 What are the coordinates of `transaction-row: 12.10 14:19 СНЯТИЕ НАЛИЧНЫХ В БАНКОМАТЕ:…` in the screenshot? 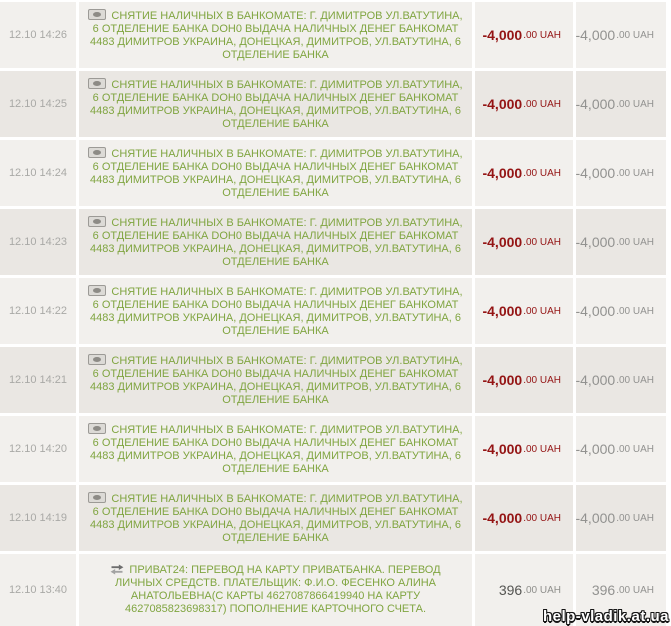 It's located at (335, 518).